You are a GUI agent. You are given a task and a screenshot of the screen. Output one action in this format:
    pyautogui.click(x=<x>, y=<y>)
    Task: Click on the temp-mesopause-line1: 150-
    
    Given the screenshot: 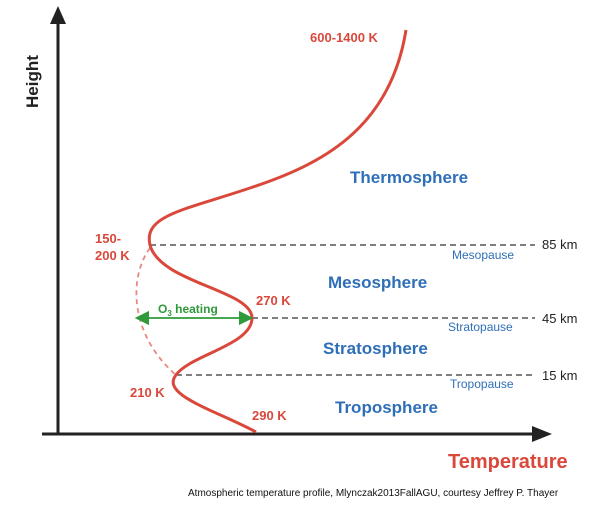 What is the action you would take?
    pyautogui.click(x=108, y=238)
    